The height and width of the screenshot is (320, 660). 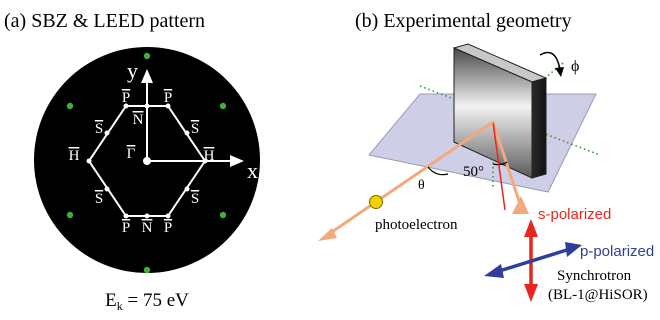 What do you see at coordinates (126, 98) in the screenshot?
I see `label-p-top-left: P` at bounding box center [126, 98].